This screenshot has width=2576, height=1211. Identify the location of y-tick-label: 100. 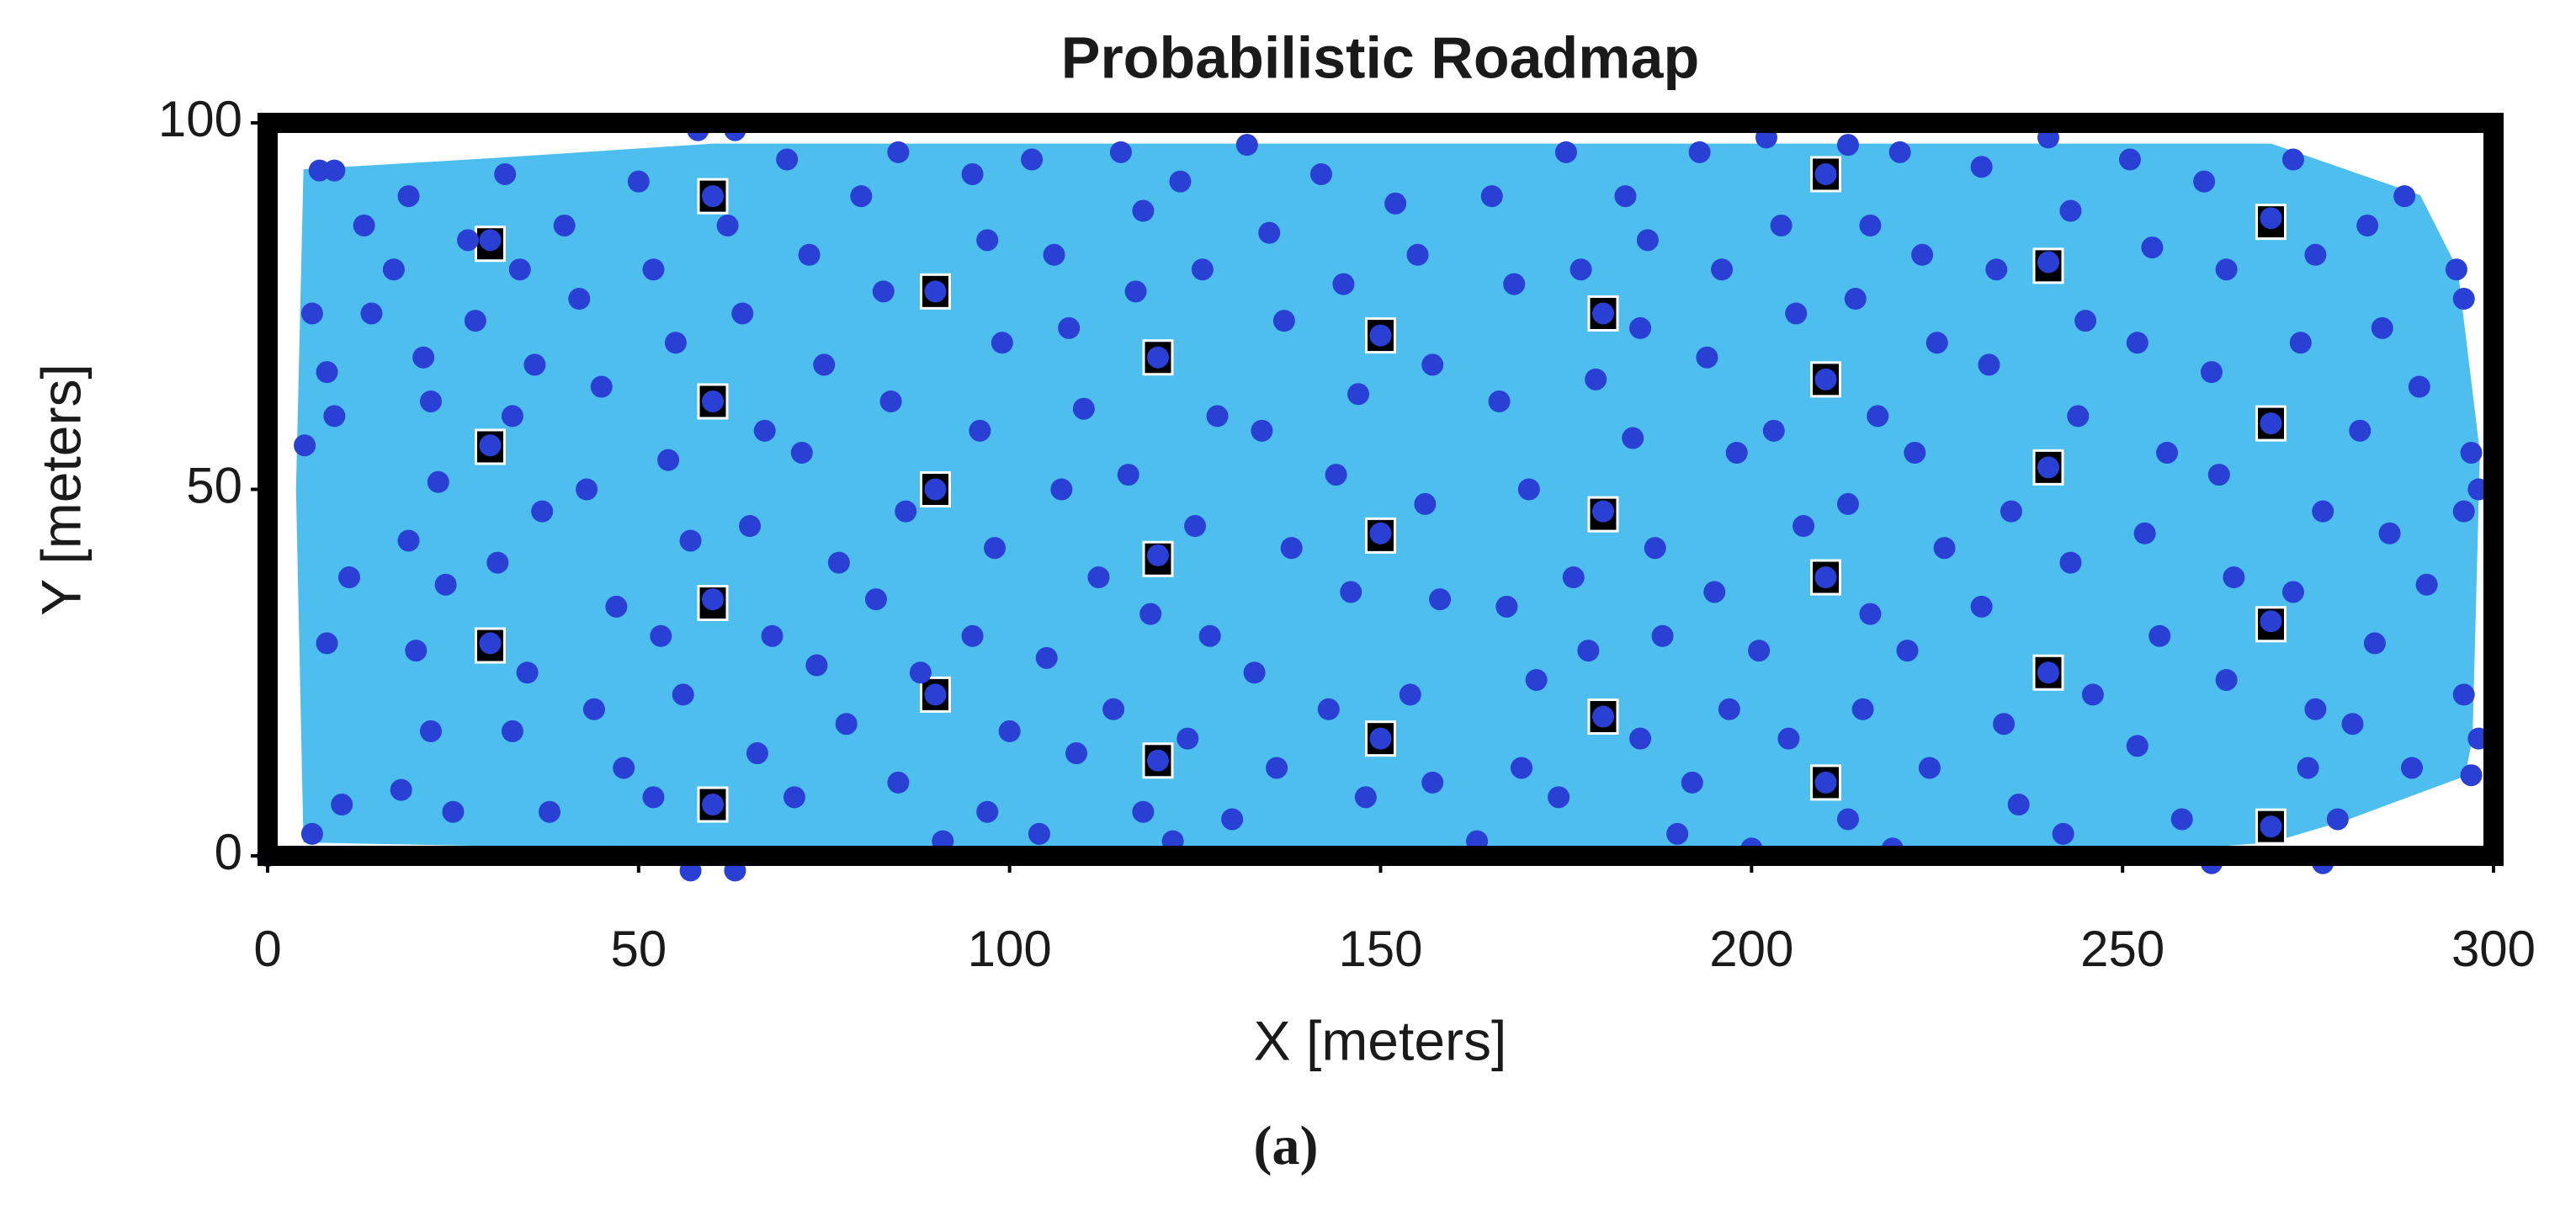
(200, 119).